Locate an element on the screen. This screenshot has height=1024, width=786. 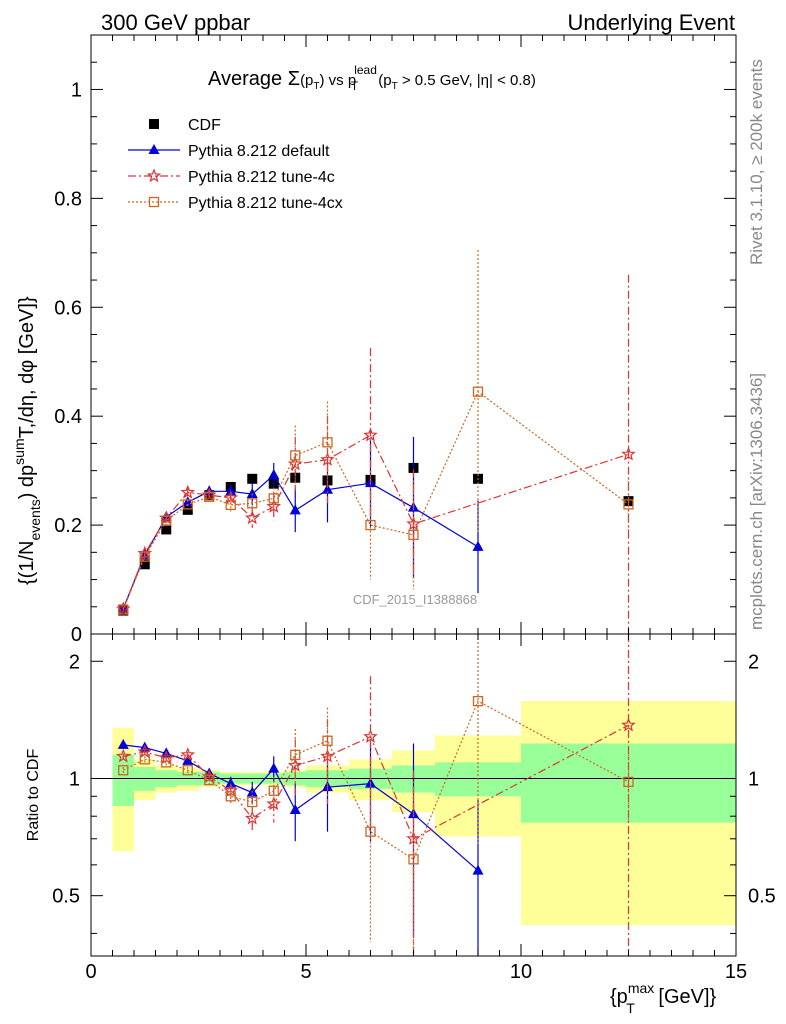
y-tick-label: 0.2 is located at coordinates (68, 526).